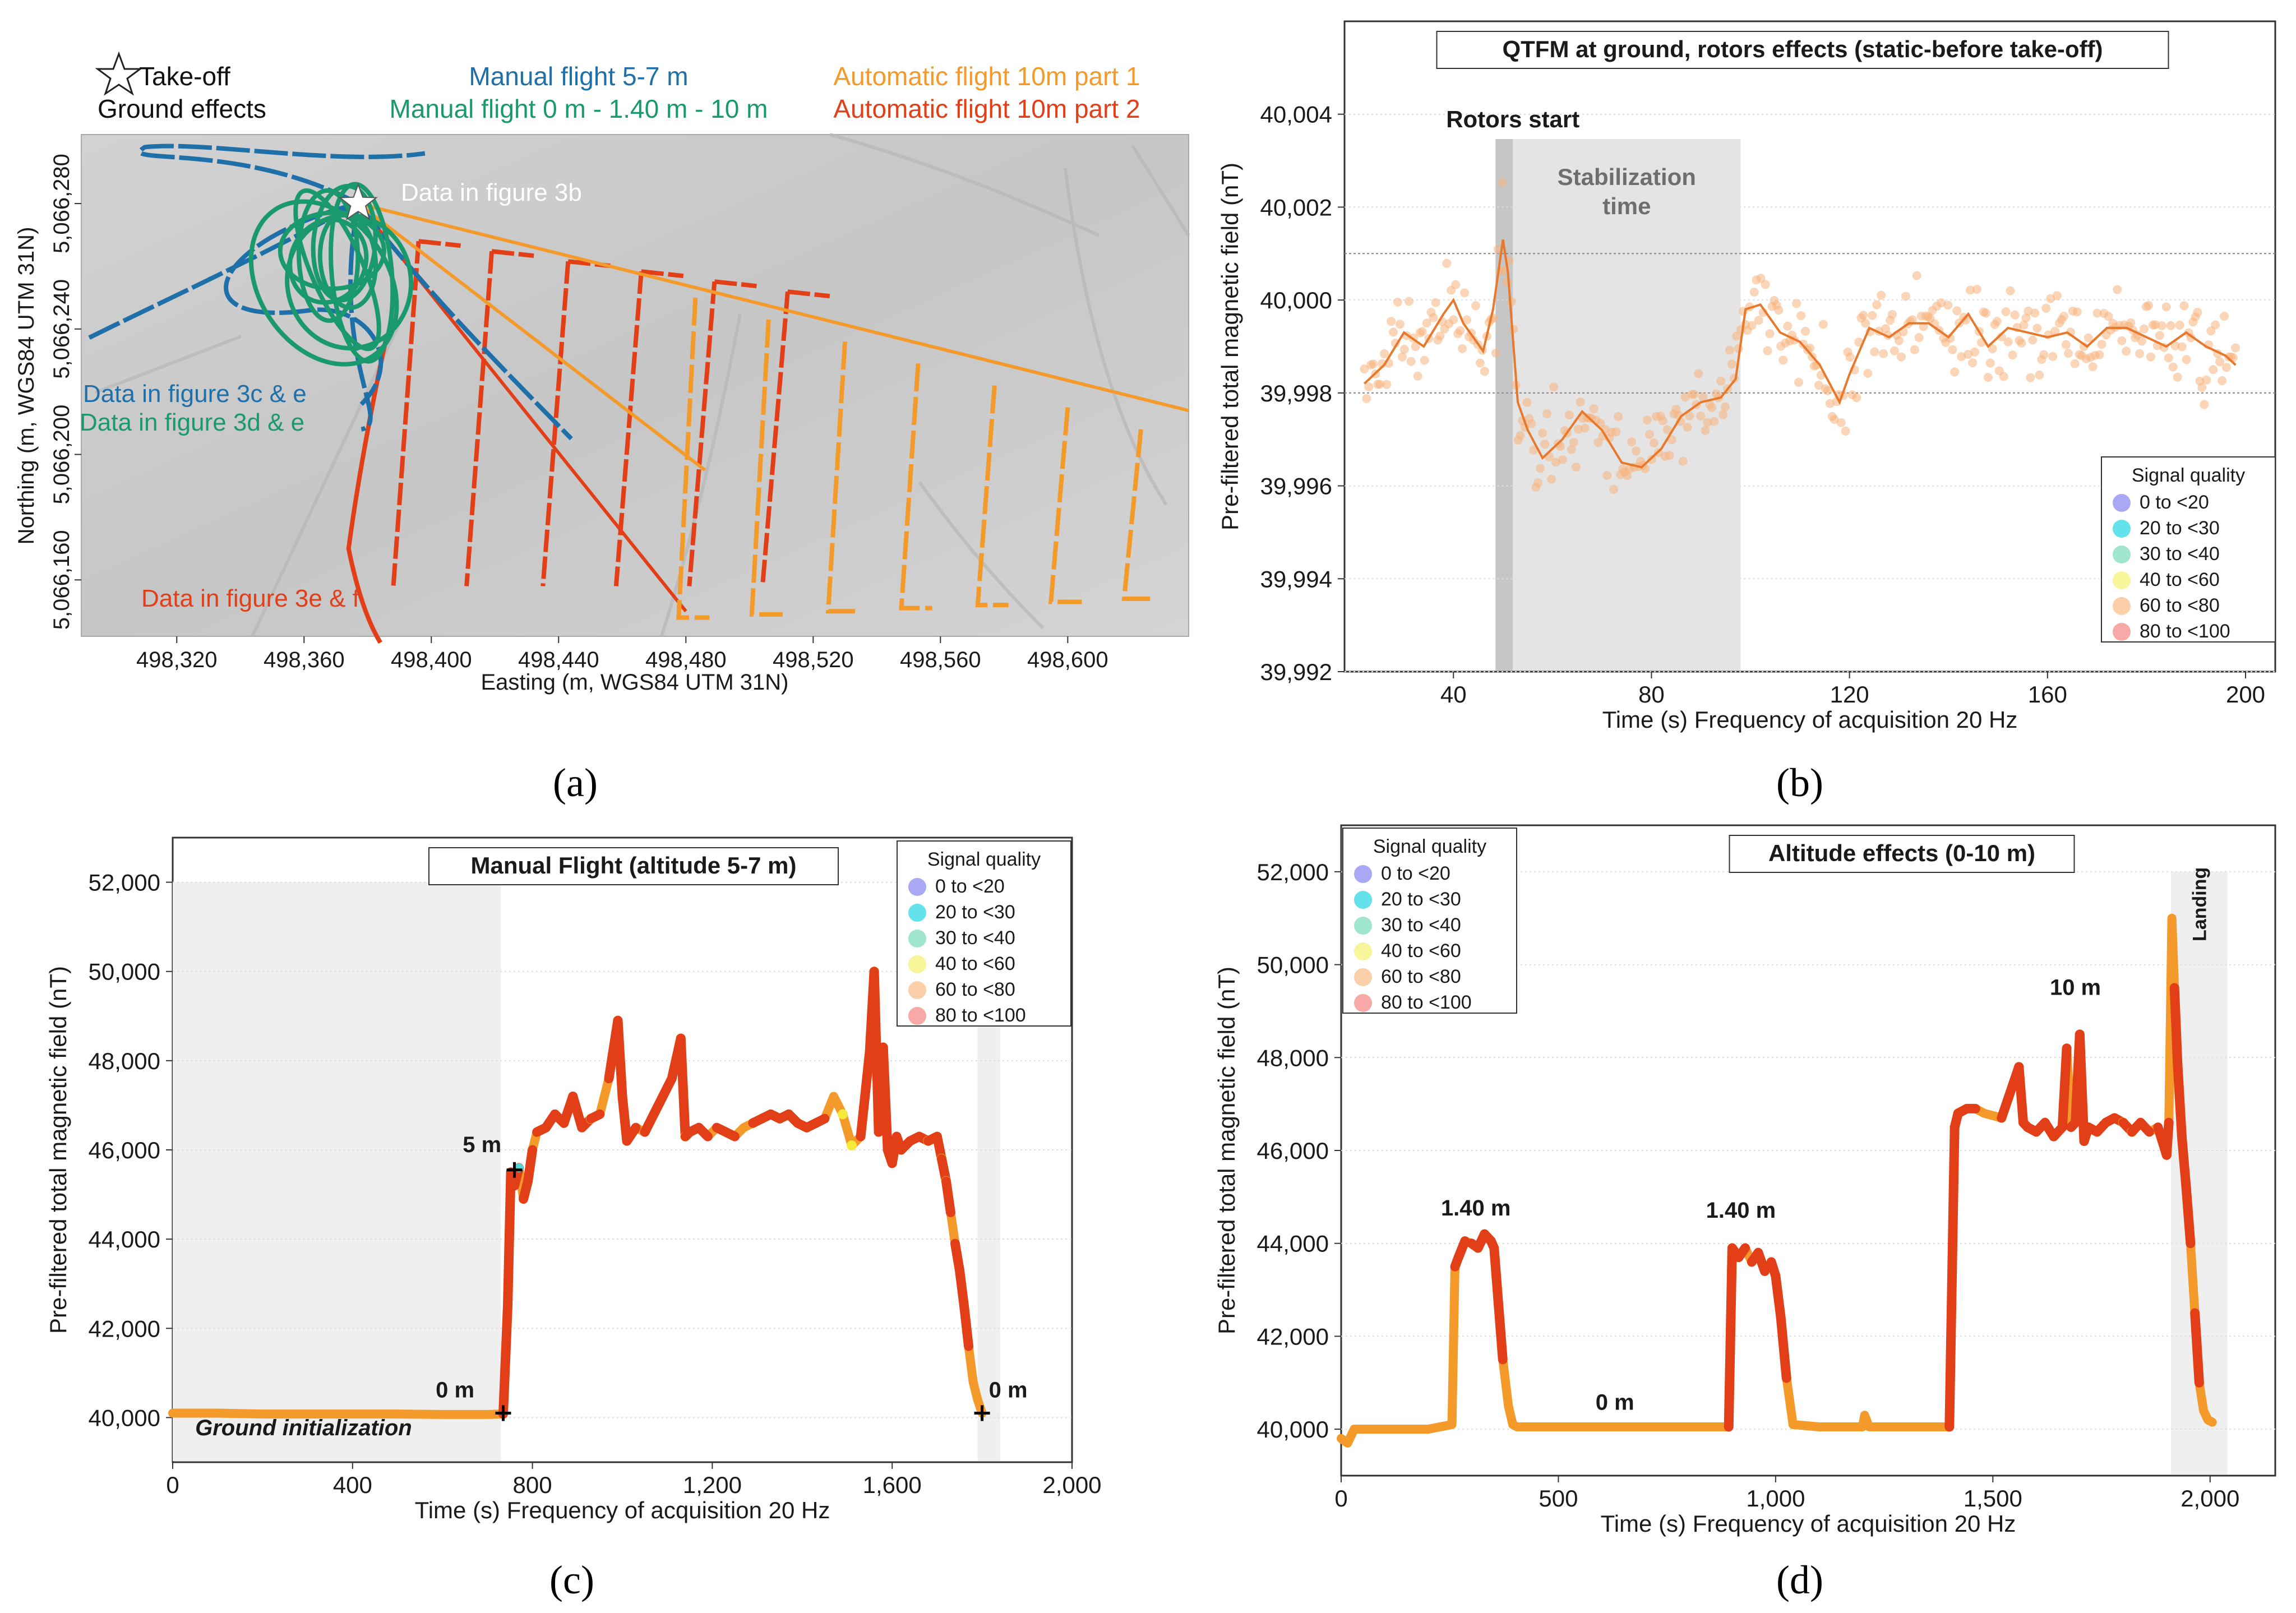  What do you see at coordinates (712, 1485) in the screenshot?
I see `x-tick-label: 1,200` at bounding box center [712, 1485].